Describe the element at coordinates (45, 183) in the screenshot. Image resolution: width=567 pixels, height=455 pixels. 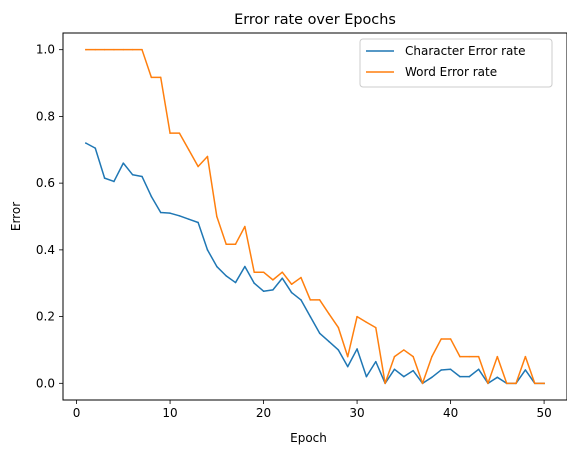
I see `y-tick-label: 0.6` at that location.